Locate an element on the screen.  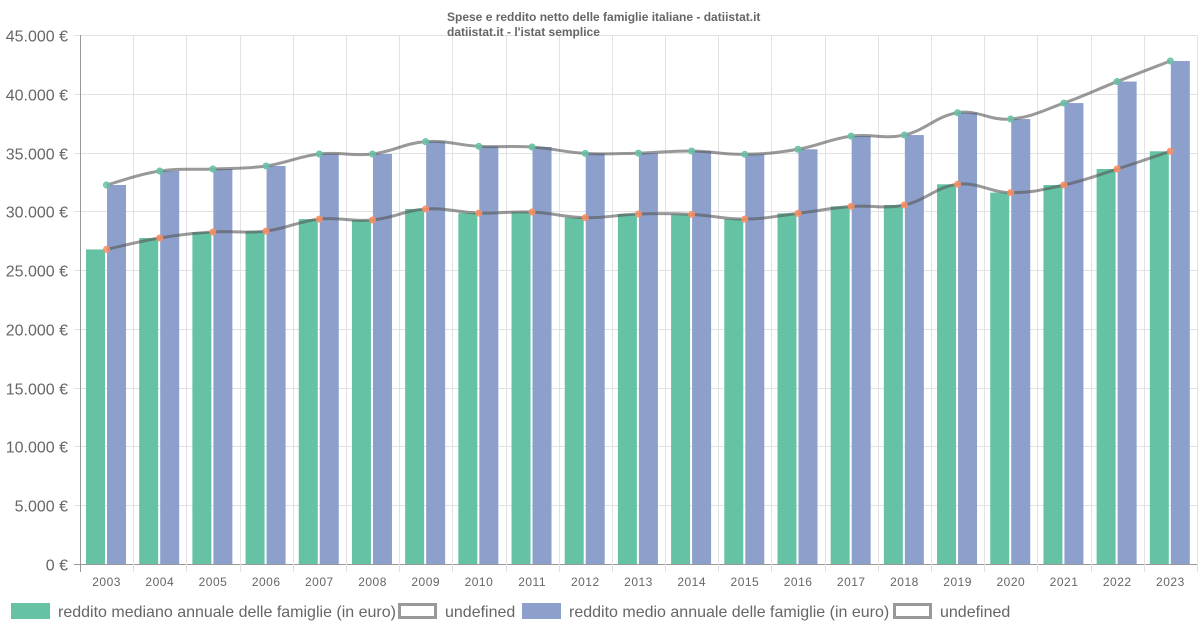
line-point-2023 is located at coordinates (1170, 151).